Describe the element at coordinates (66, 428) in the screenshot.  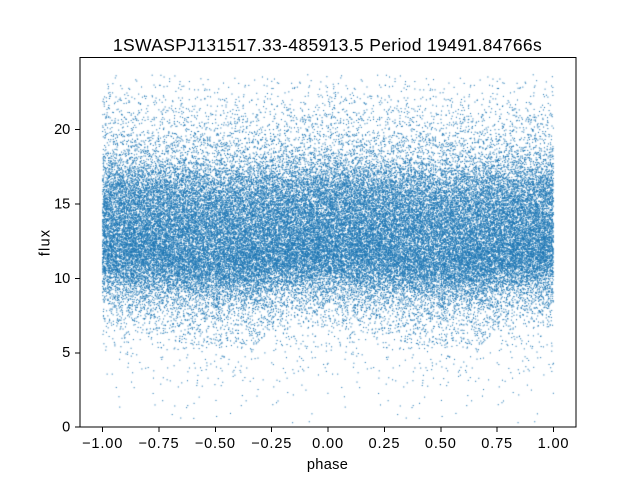
I see `svg-text: 0` at that location.